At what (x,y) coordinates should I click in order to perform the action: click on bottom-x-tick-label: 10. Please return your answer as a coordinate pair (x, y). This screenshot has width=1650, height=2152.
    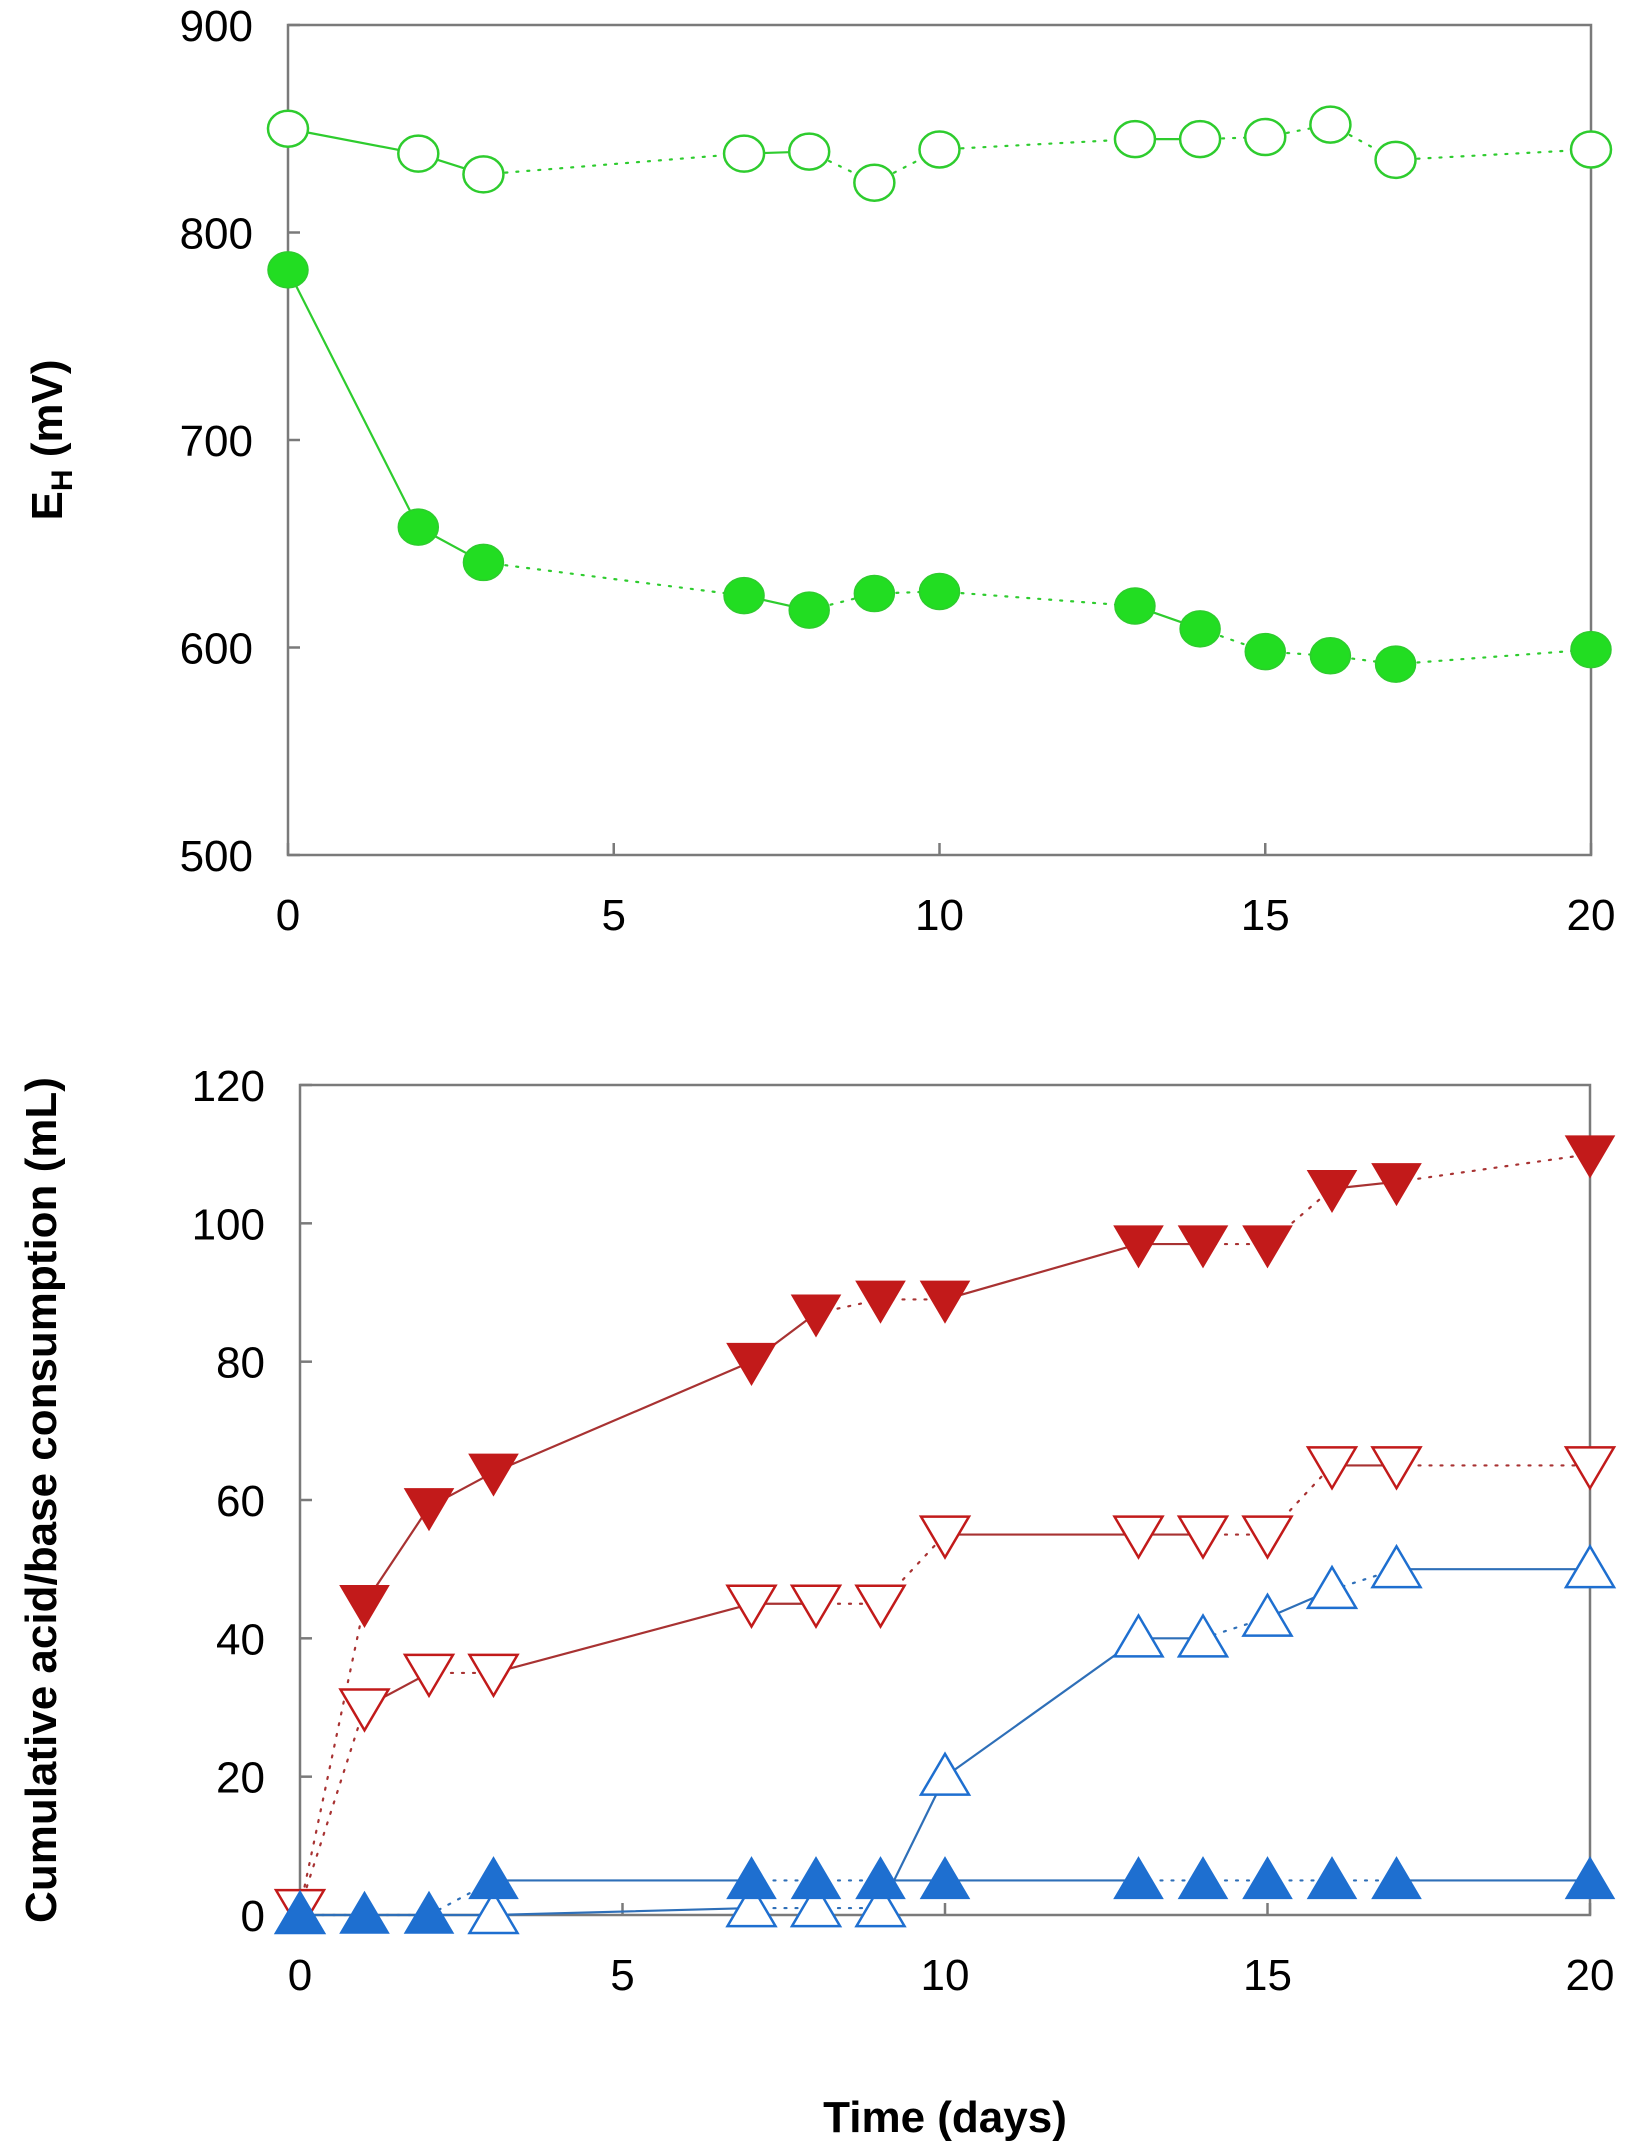
    Looking at the image, I should click on (945, 1975).